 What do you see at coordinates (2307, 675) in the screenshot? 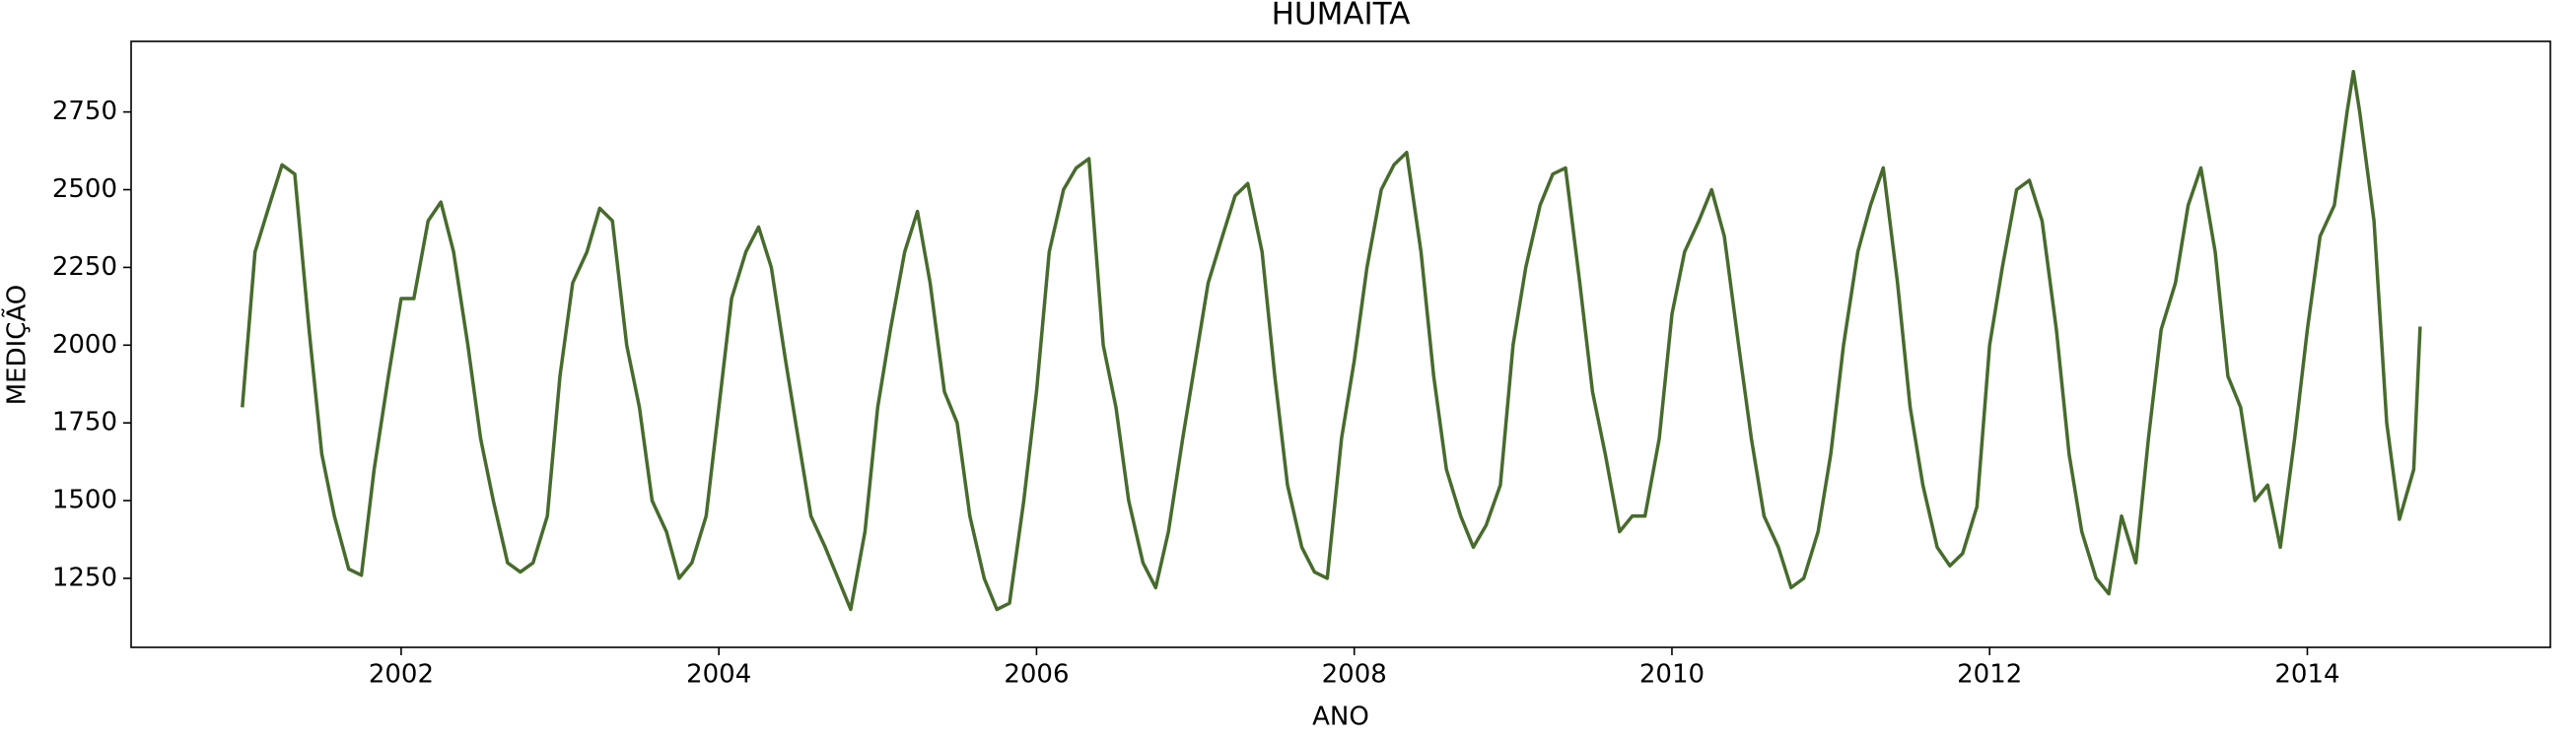
I see `x-tick-label: 2014` at bounding box center [2307, 675].